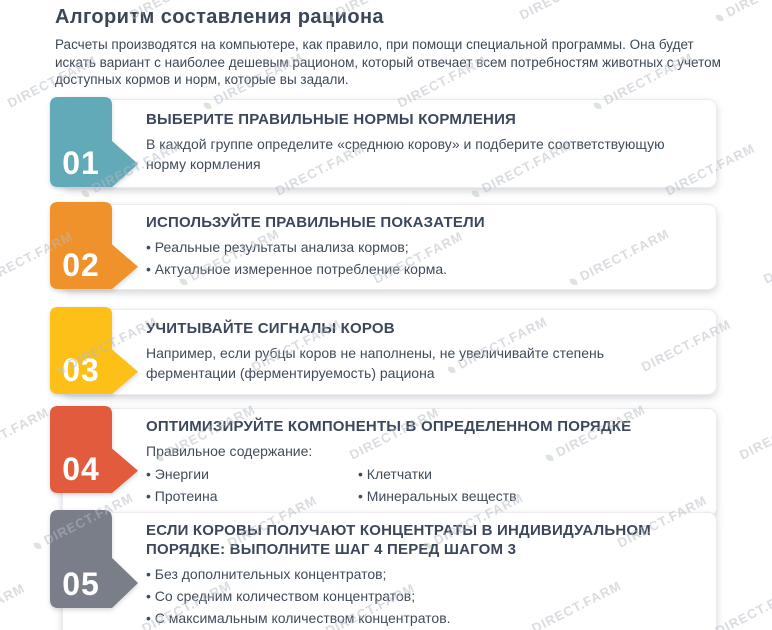 The height and width of the screenshot is (630, 772). Describe the element at coordinates (270, 328) in the screenshot. I see `step-title: УЧИТЫВАЙТЕ СИГНАЛЫ КОРОВ` at that location.